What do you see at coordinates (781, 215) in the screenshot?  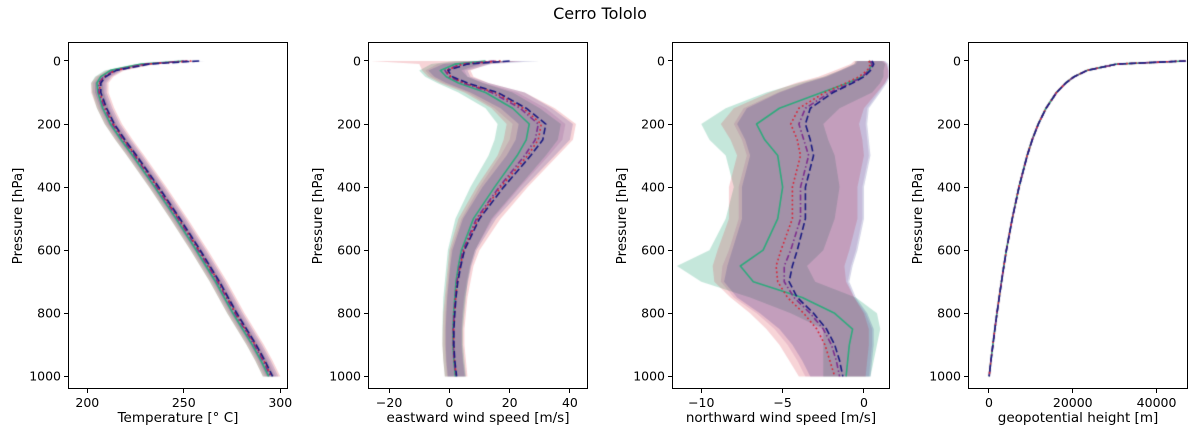 I see `northward-wind-plot-area` at bounding box center [781, 215].